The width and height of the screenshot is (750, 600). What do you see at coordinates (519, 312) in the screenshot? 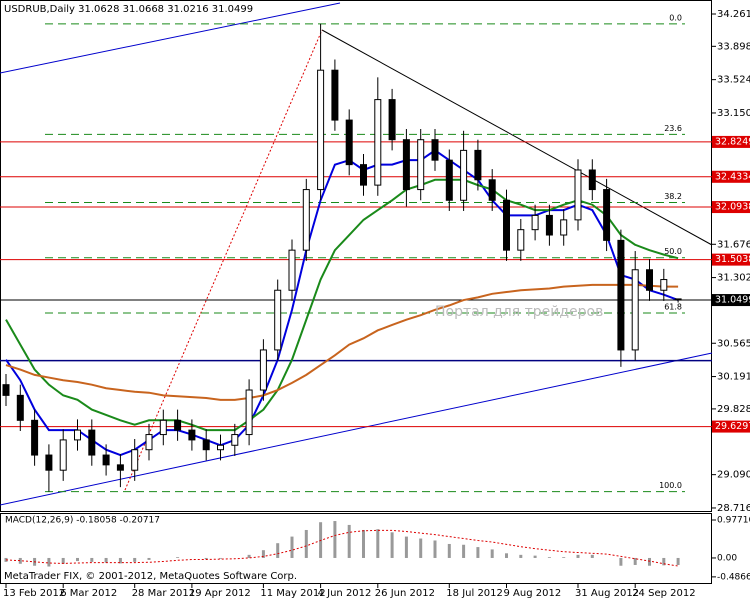
I see `watermark: Портал для трейдеров` at bounding box center [519, 312].